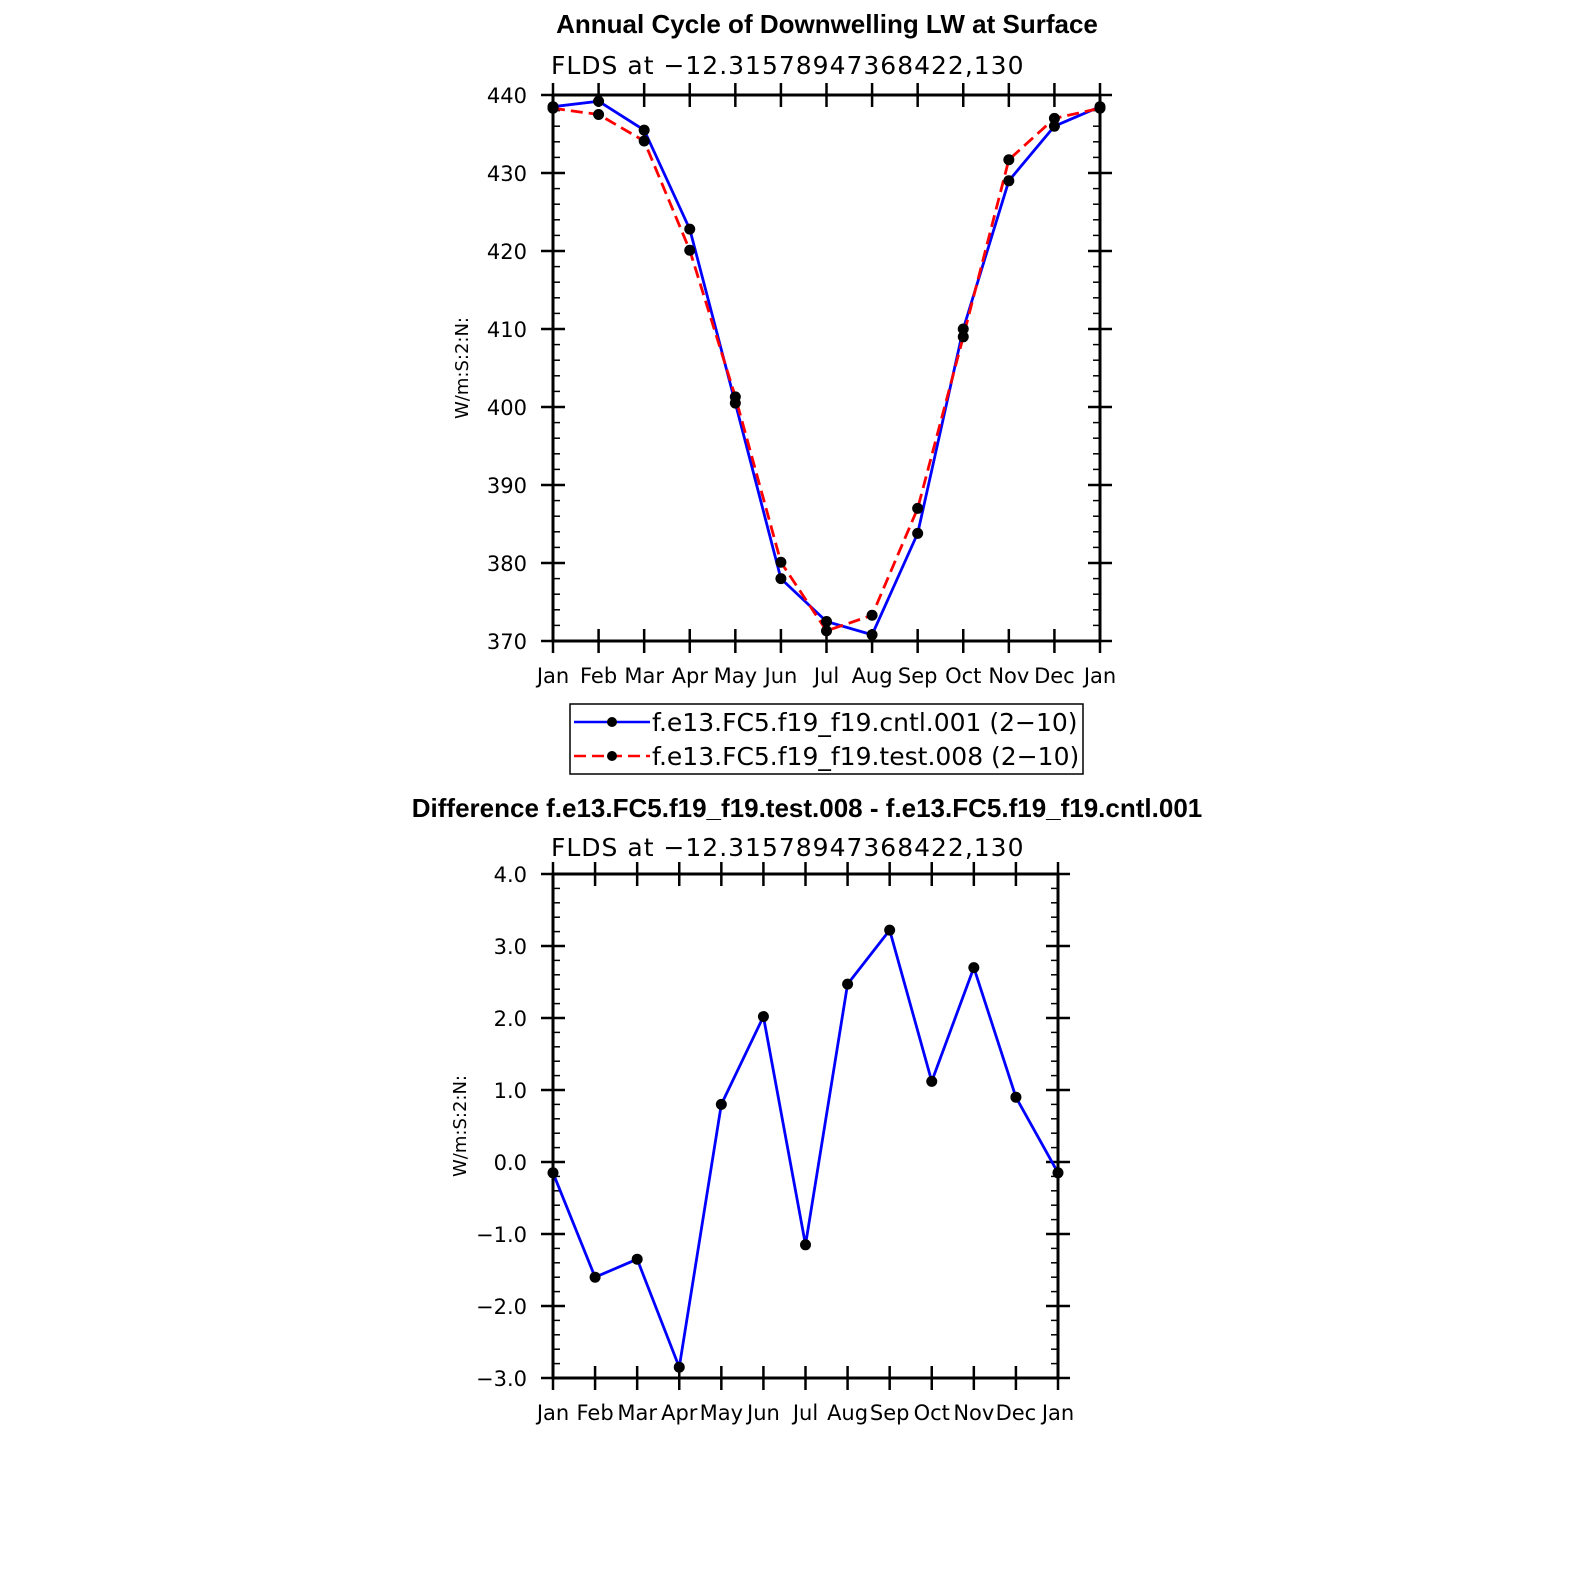  I want to click on y-tick-label: 3.0, so click(510, 947).